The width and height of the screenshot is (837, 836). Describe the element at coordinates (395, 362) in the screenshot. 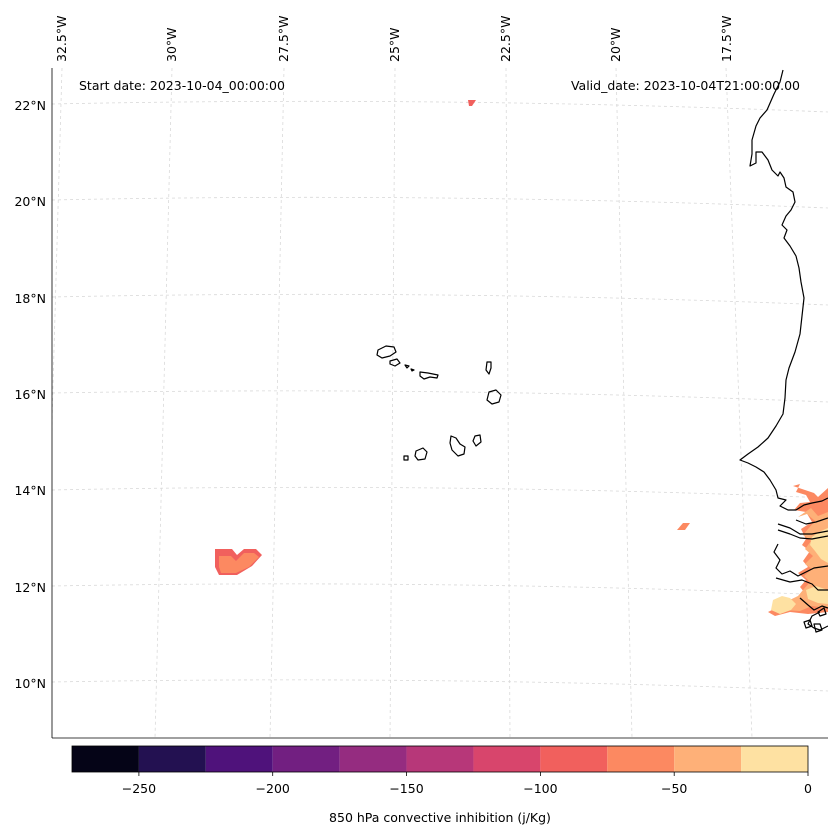

I see `island-sao-vicente` at that location.